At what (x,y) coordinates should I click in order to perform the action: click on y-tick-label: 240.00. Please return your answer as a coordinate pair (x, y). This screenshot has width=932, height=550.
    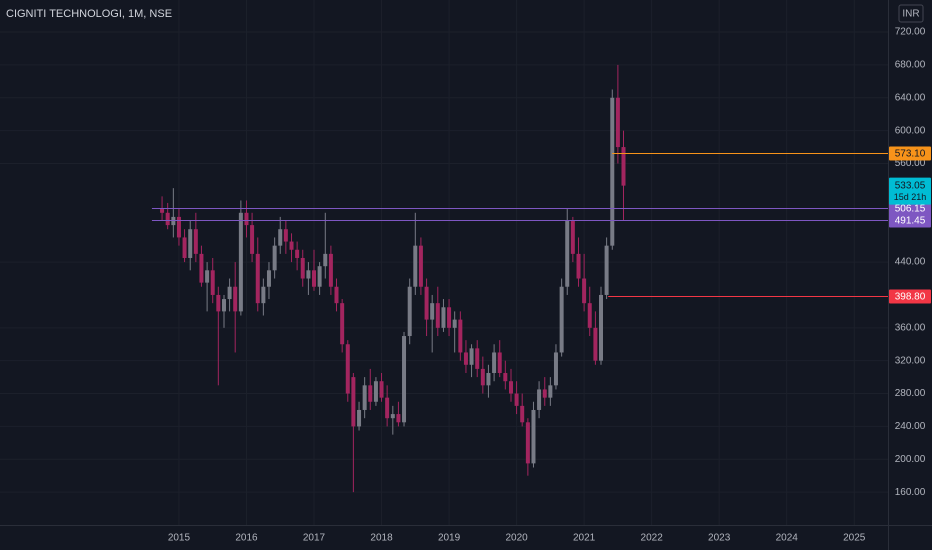
    Looking at the image, I should click on (910, 426).